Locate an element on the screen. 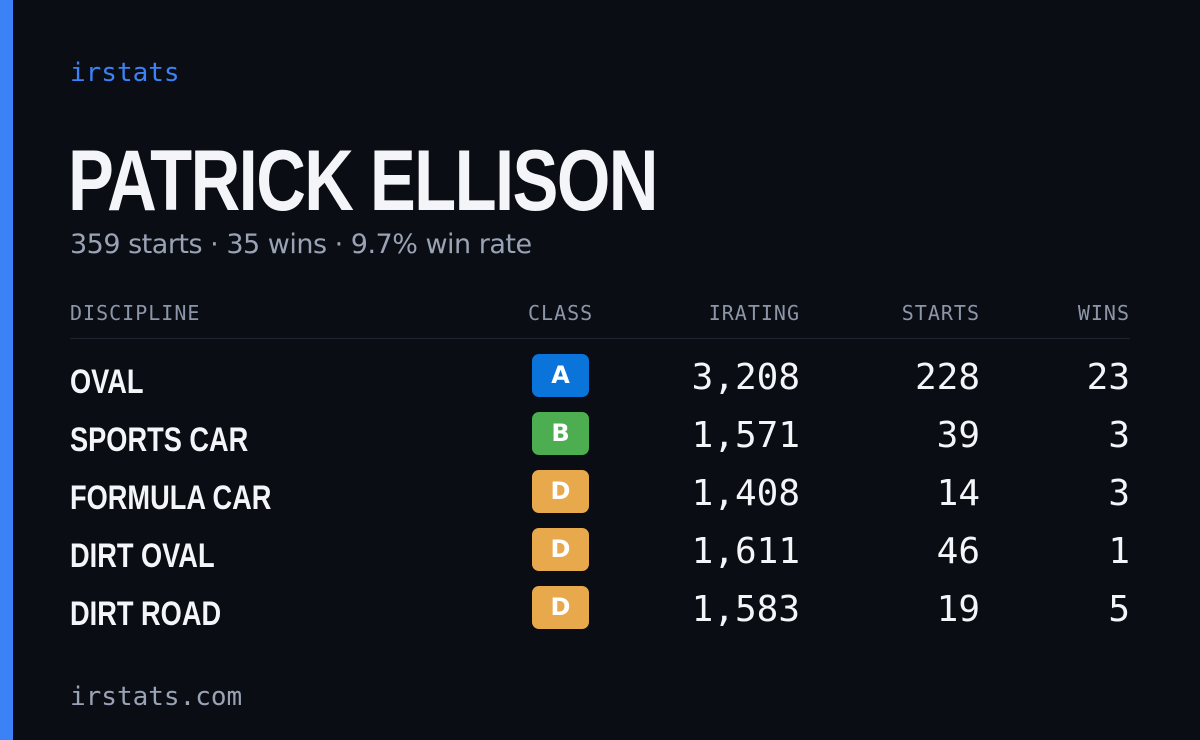 The height and width of the screenshot is (740, 1200). row-wins: 23 is located at coordinates (1108, 377).